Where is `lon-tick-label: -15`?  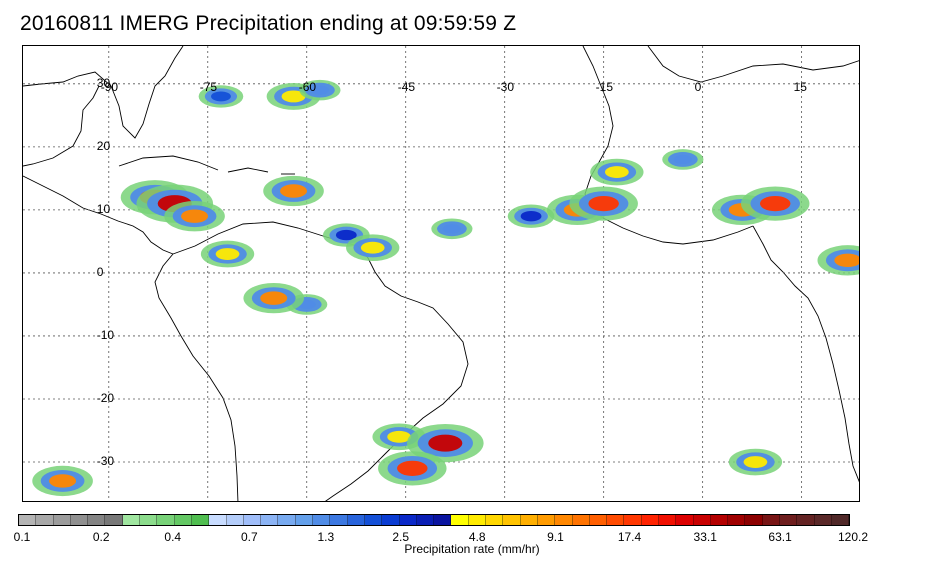
lon-tick-label: -15 is located at coordinates (604, 86).